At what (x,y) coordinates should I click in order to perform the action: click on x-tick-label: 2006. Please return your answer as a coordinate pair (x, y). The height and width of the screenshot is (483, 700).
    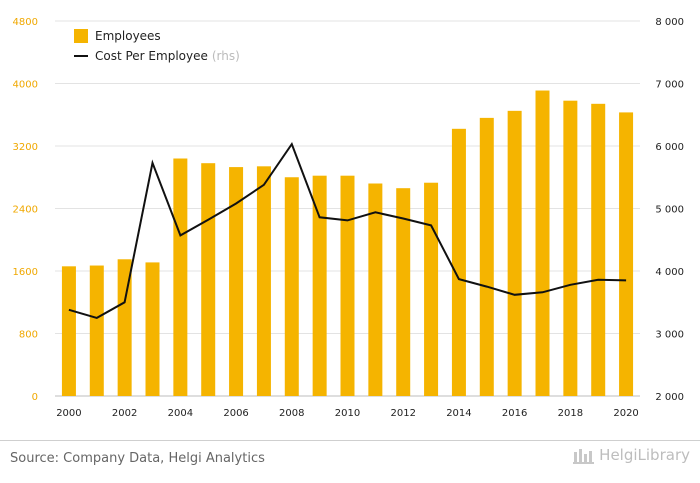
    Looking at the image, I should click on (235, 413).